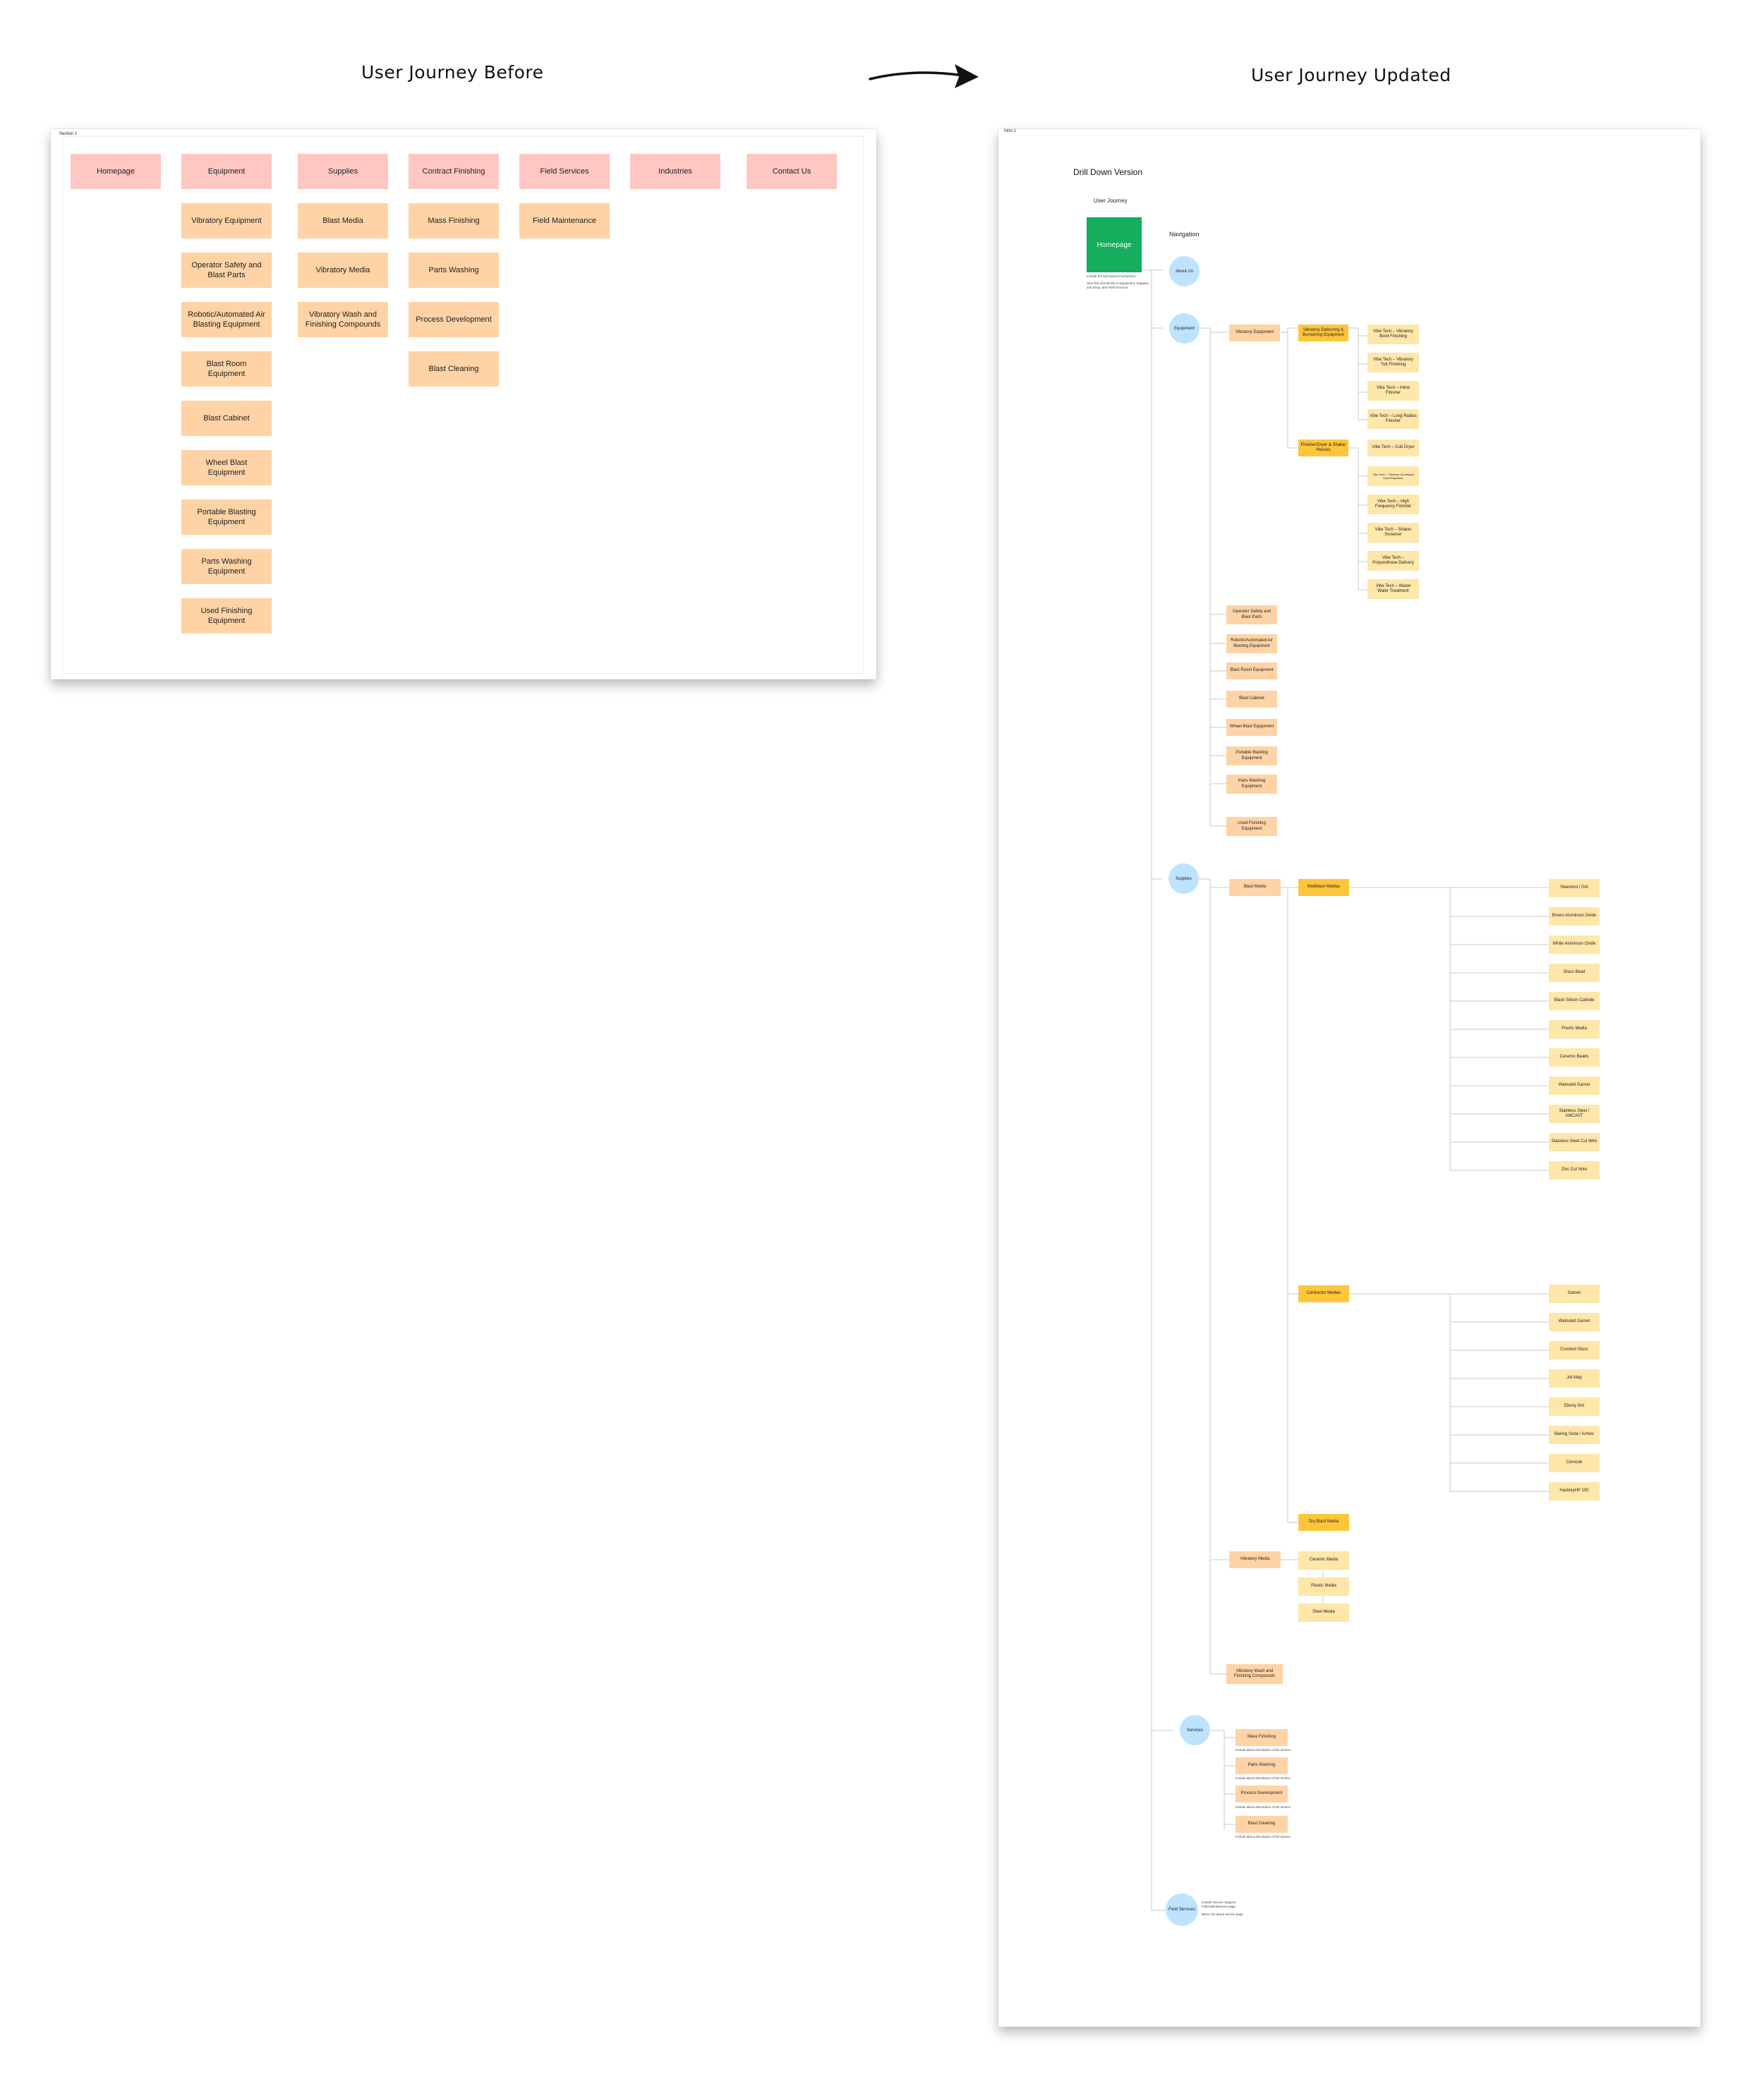 The image size is (1764, 2079). Describe the element at coordinates (343, 172) in the screenshot. I see `before-header-supplies: Supplies` at that location.